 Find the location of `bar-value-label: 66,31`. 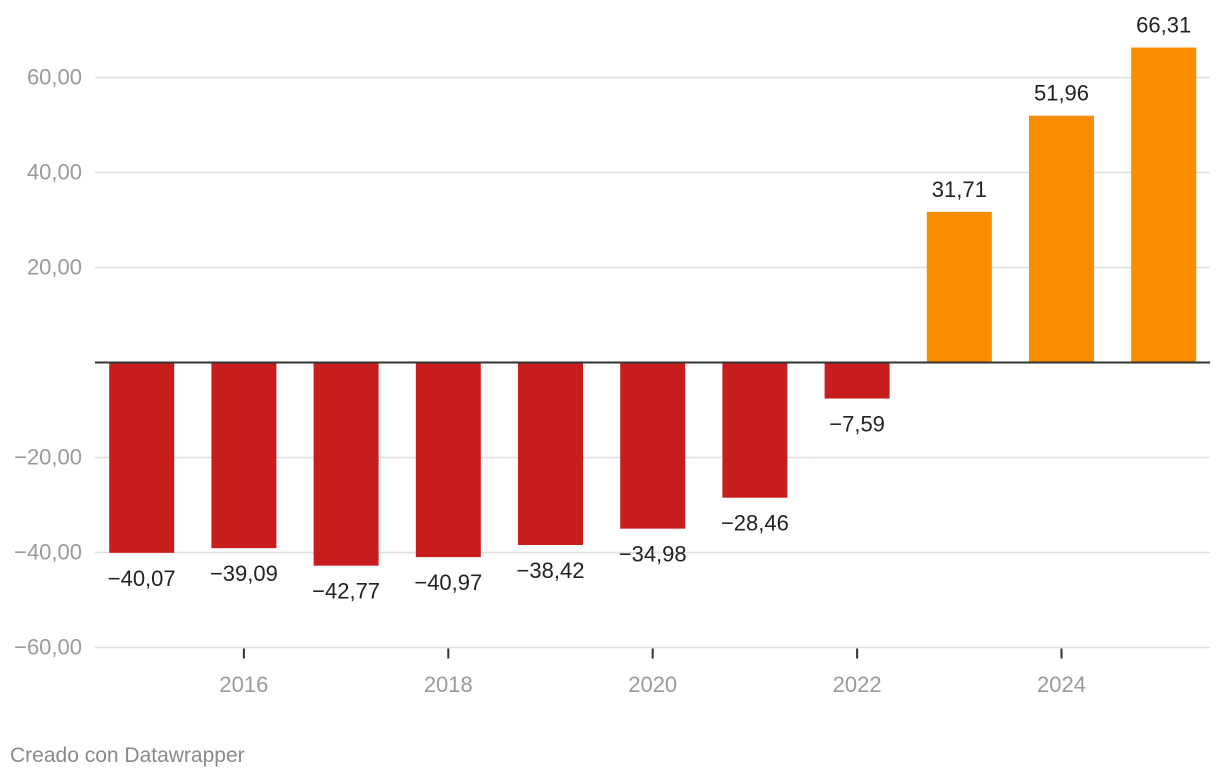

bar-value-label: 66,31 is located at coordinates (1163, 25).